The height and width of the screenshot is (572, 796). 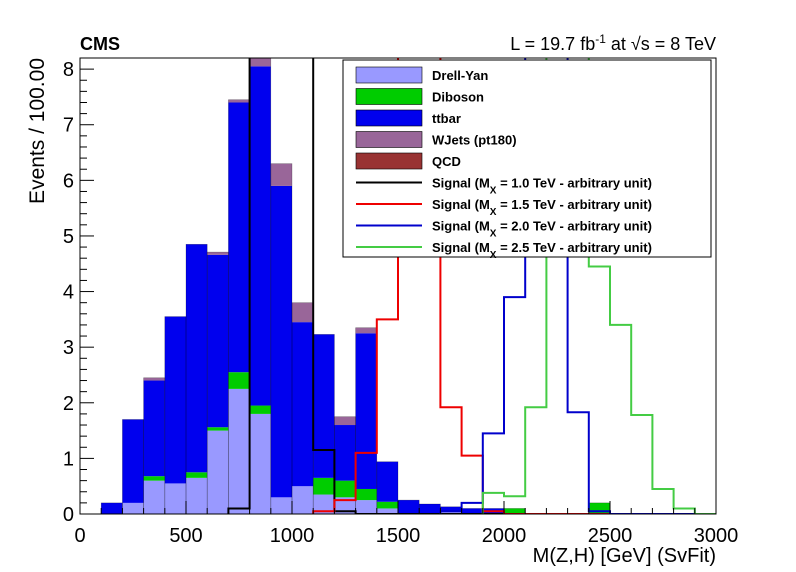 What do you see at coordinates (185, 536) in the screenshot?
I see `x-tick-label: 500` at bounding box center [185, 536].